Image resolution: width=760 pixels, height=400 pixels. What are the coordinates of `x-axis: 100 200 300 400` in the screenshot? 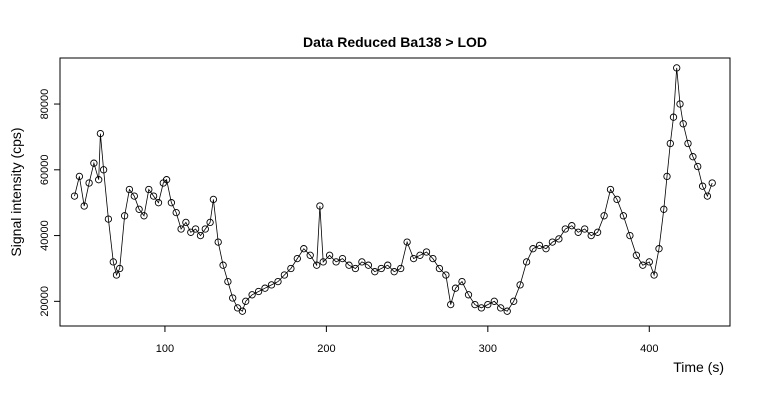 It's located at (407, 340).